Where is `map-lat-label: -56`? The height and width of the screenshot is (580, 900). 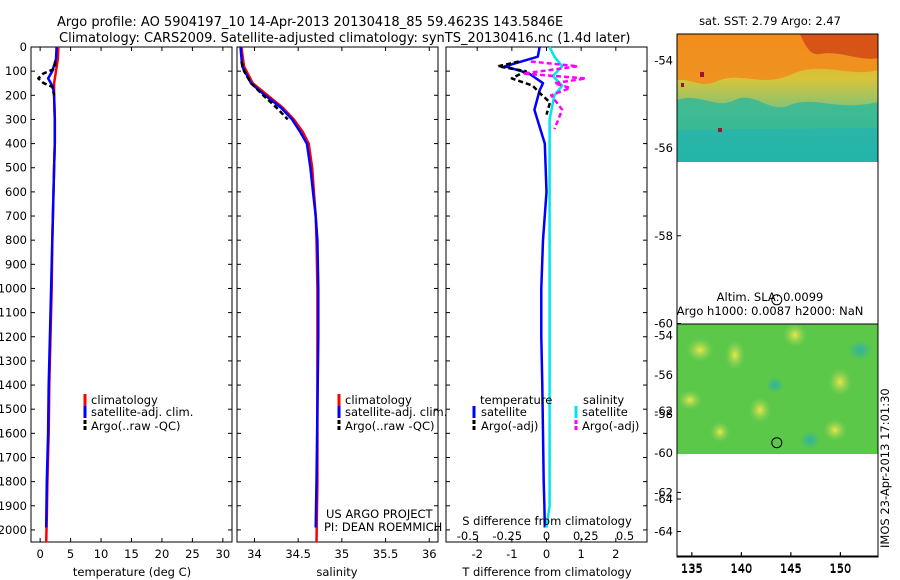
map-lat-label: -56 is located at coordinates (663, 148).